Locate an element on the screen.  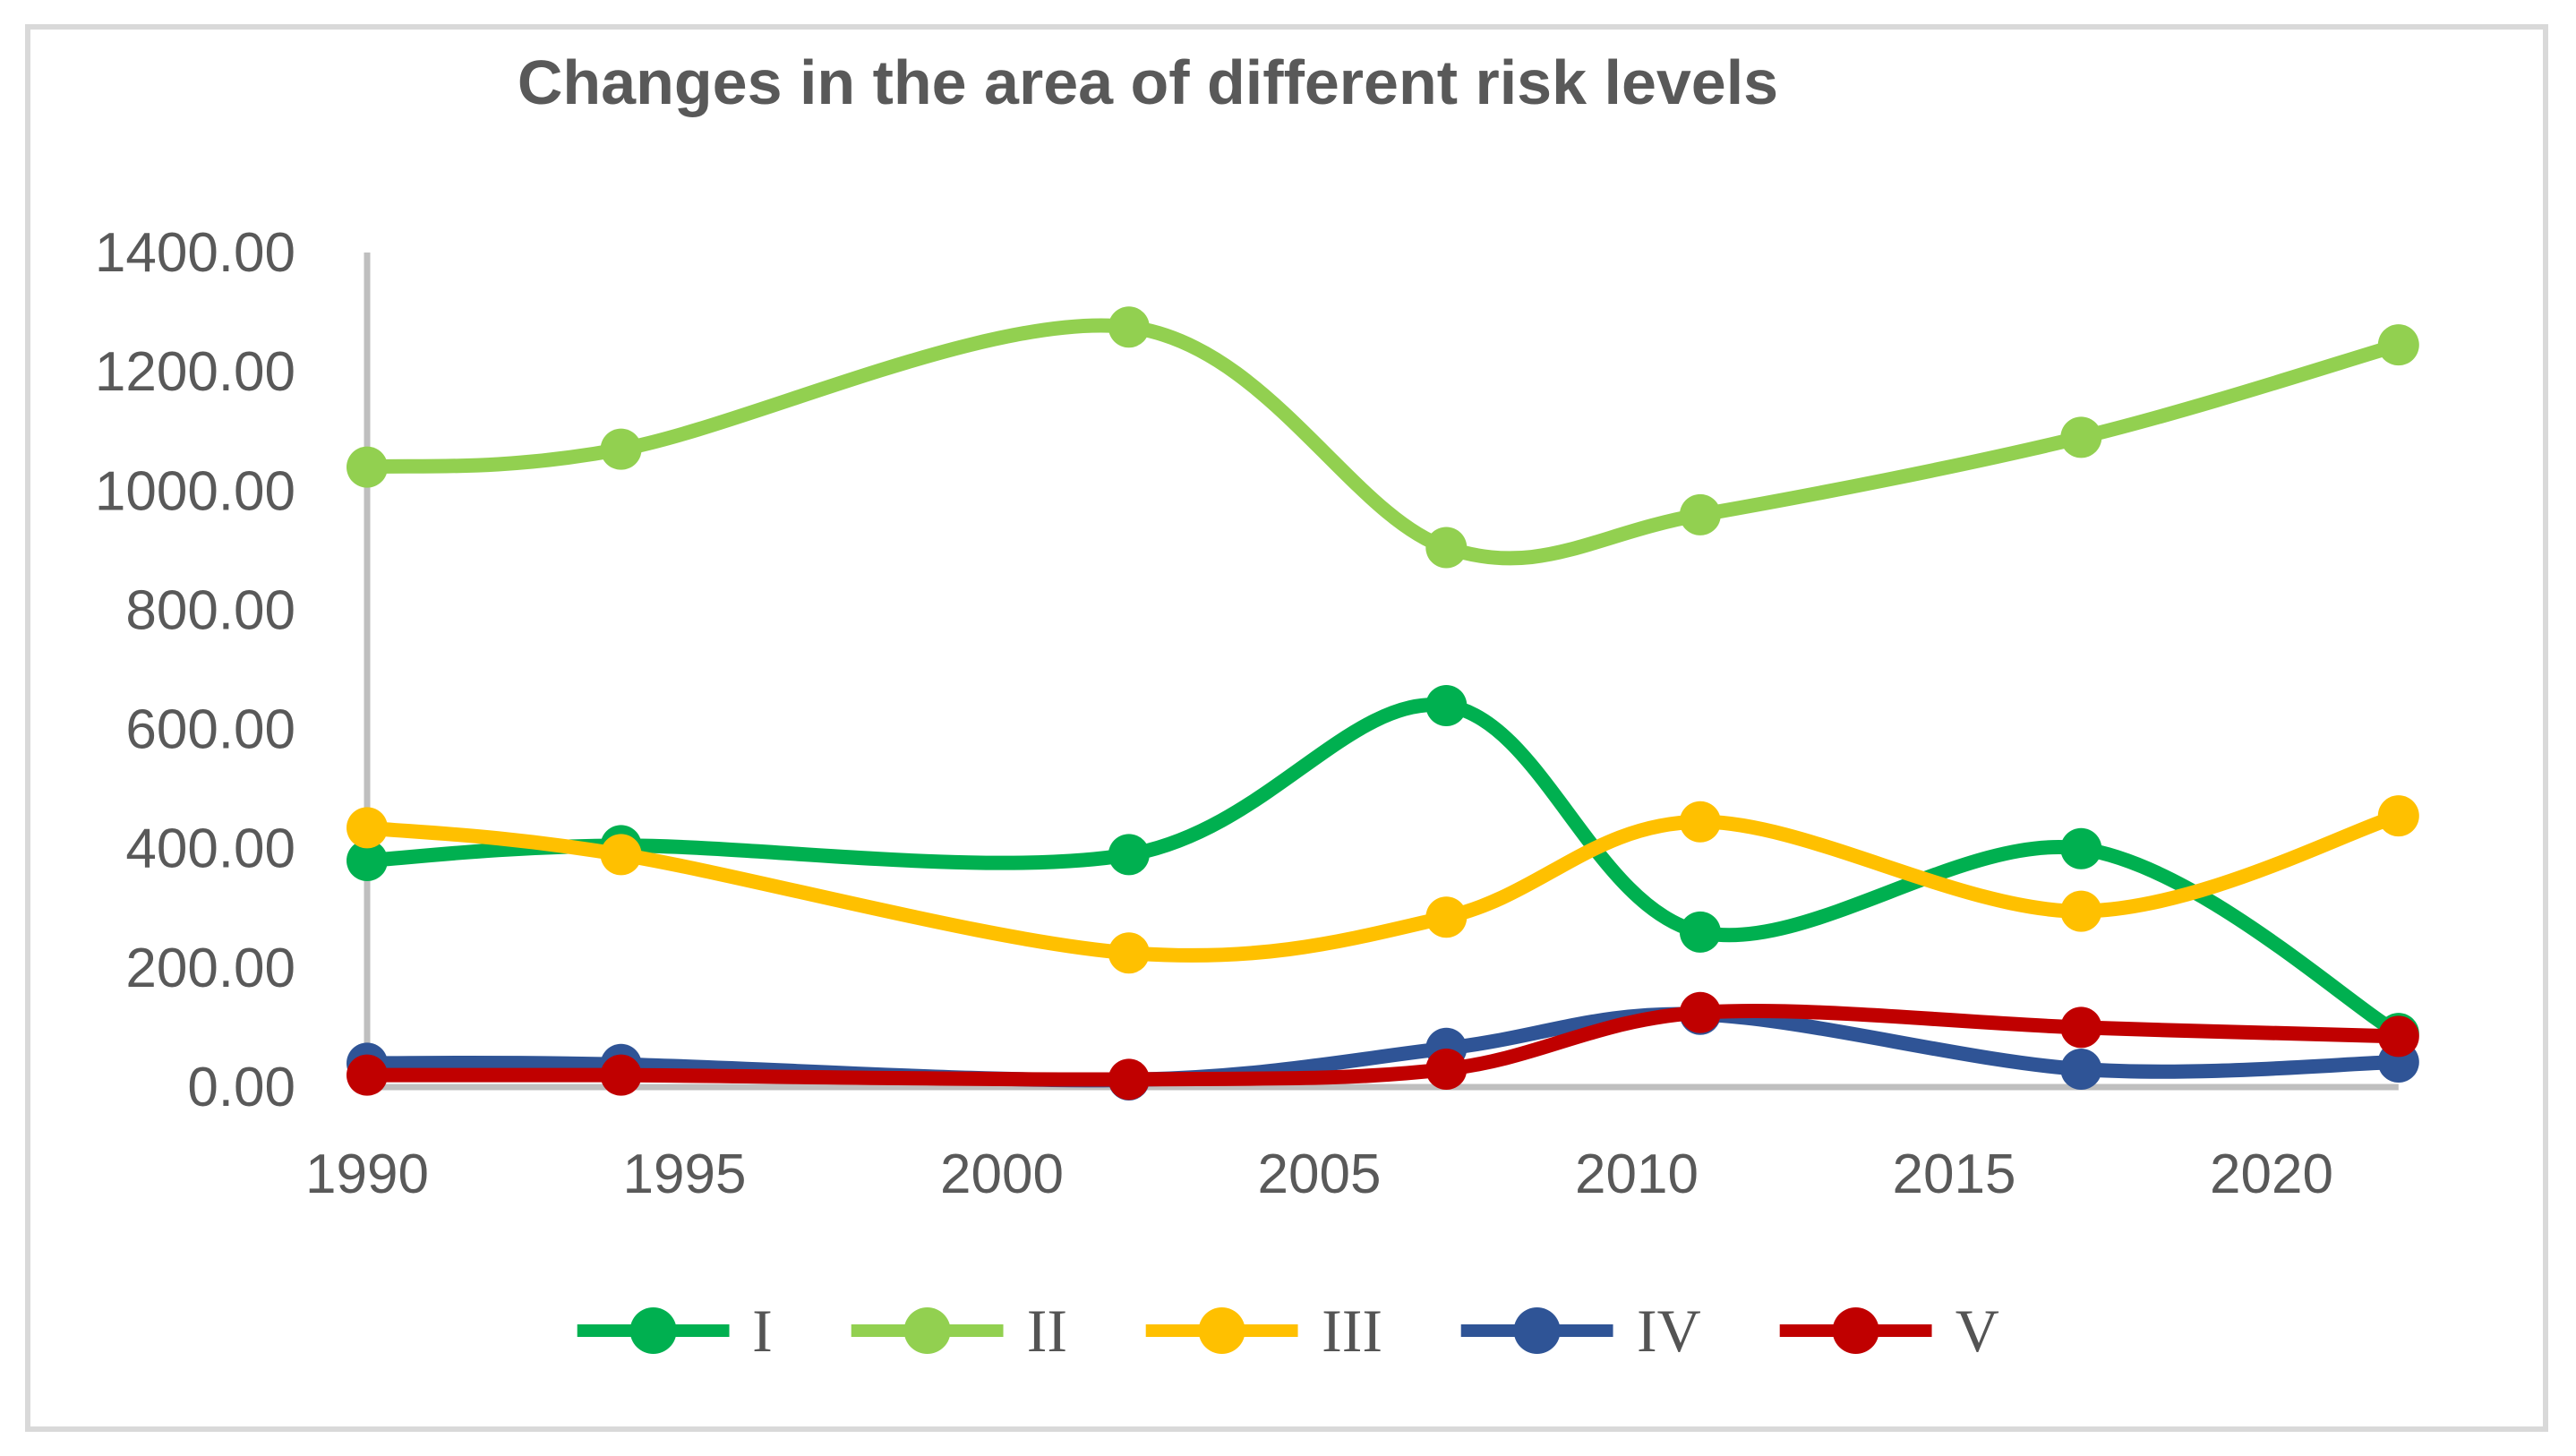
data-point-IV-2017 is located at coordinates (2081, 1070).